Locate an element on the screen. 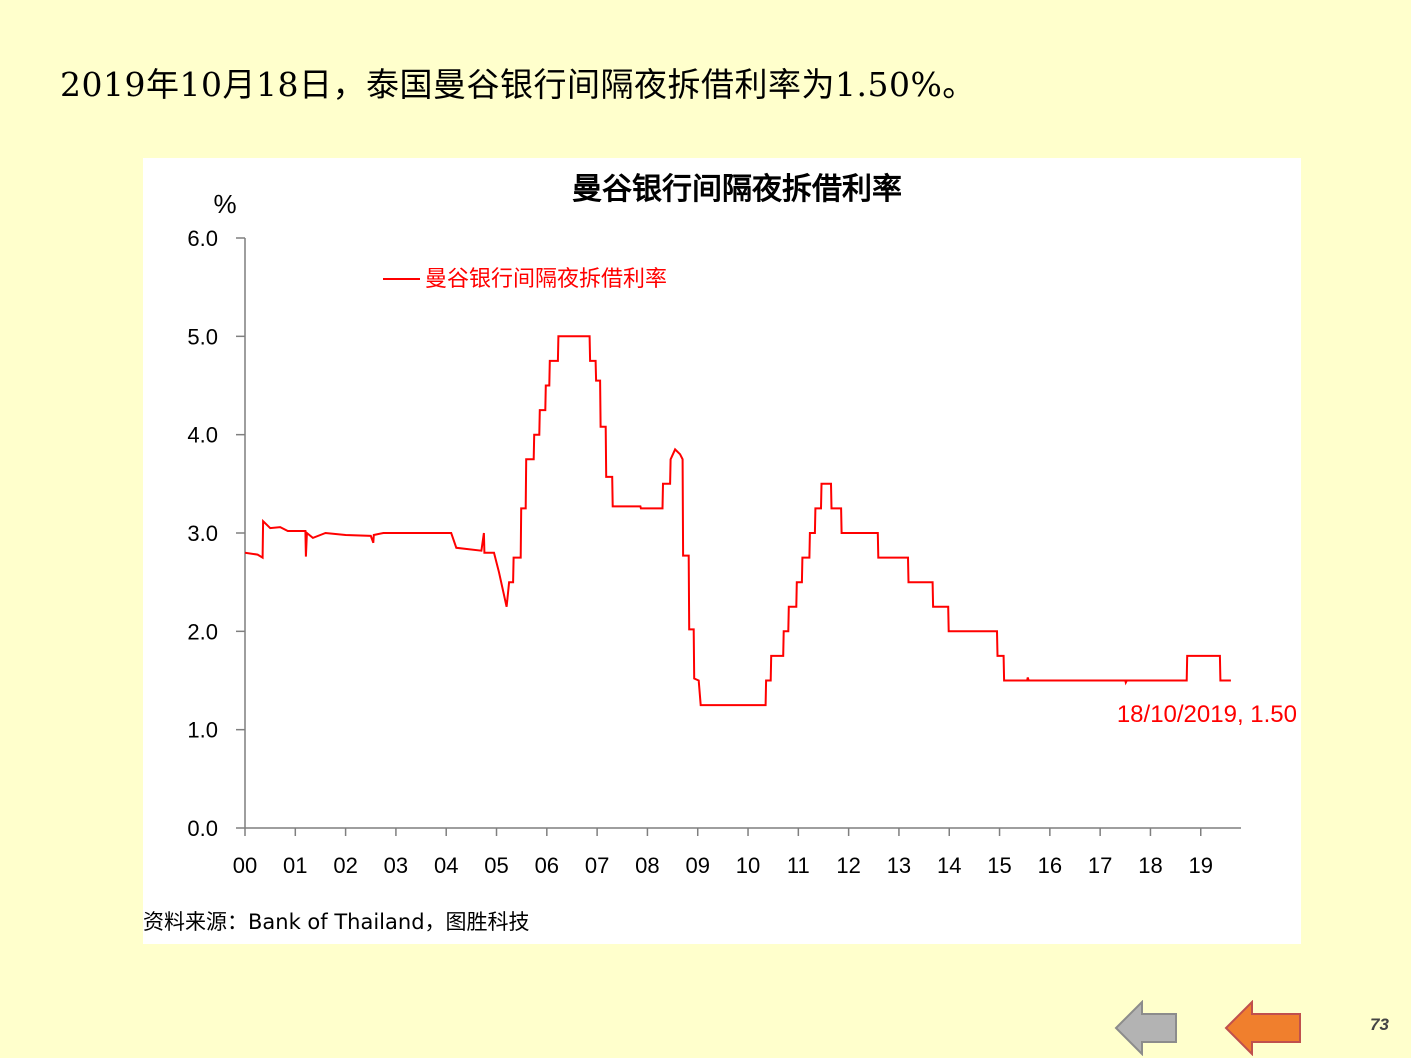 The width and height of the screenshot is (1411, 1058). y-axis-ticks: 0.0 1.0 2.0 3.0 4.0 5.0 6.0 is located at coordinates (216, 533).